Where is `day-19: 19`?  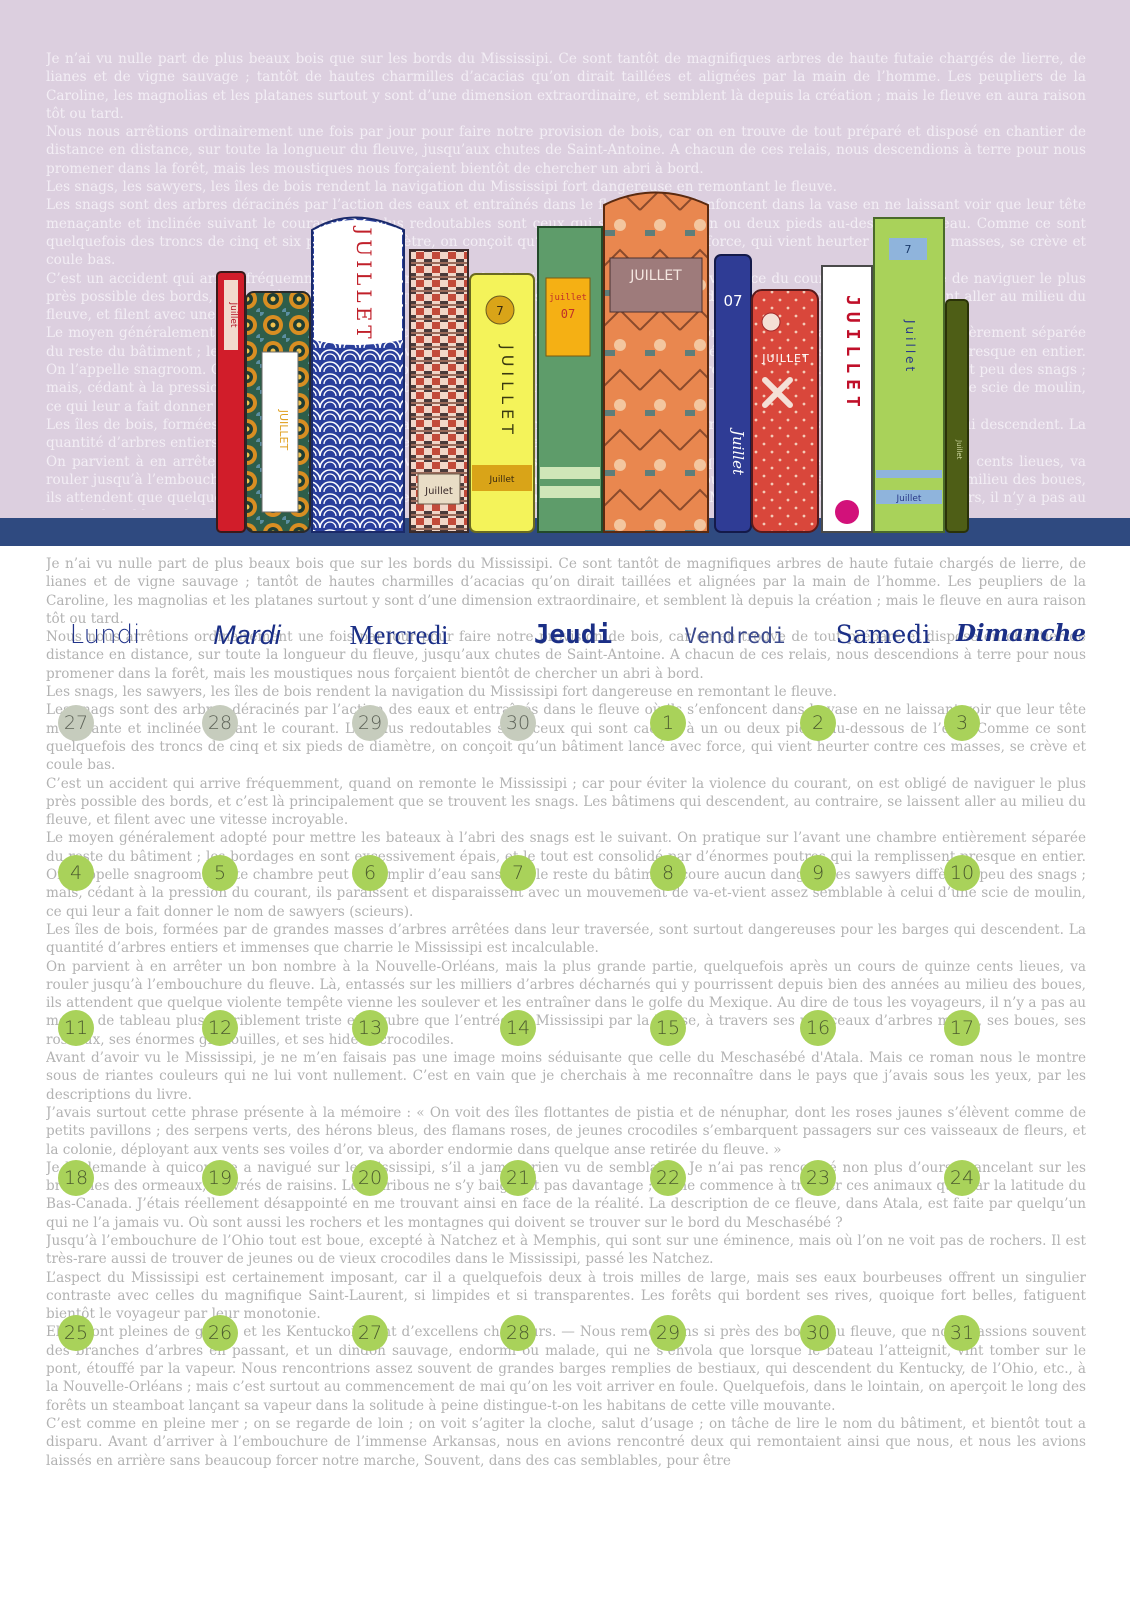
day-19: 19 is located at coordinates (220, 1178).